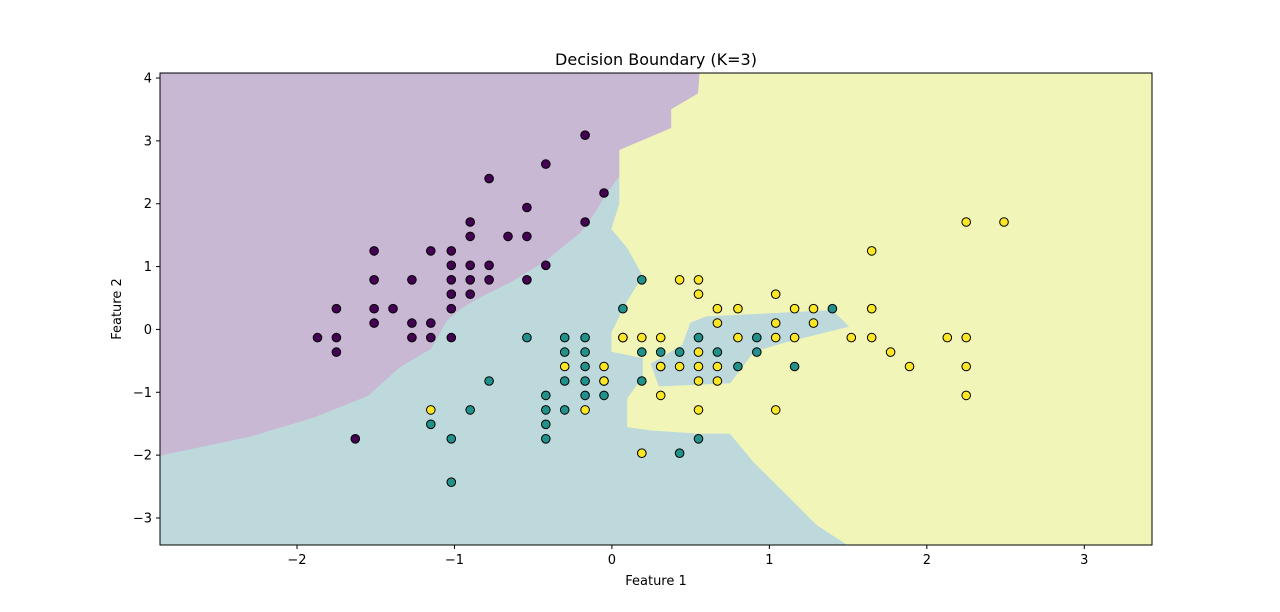 The height and width of the screenshot is (612, 1280). I want to click on y-tick-label: −2, so click(142, 456).